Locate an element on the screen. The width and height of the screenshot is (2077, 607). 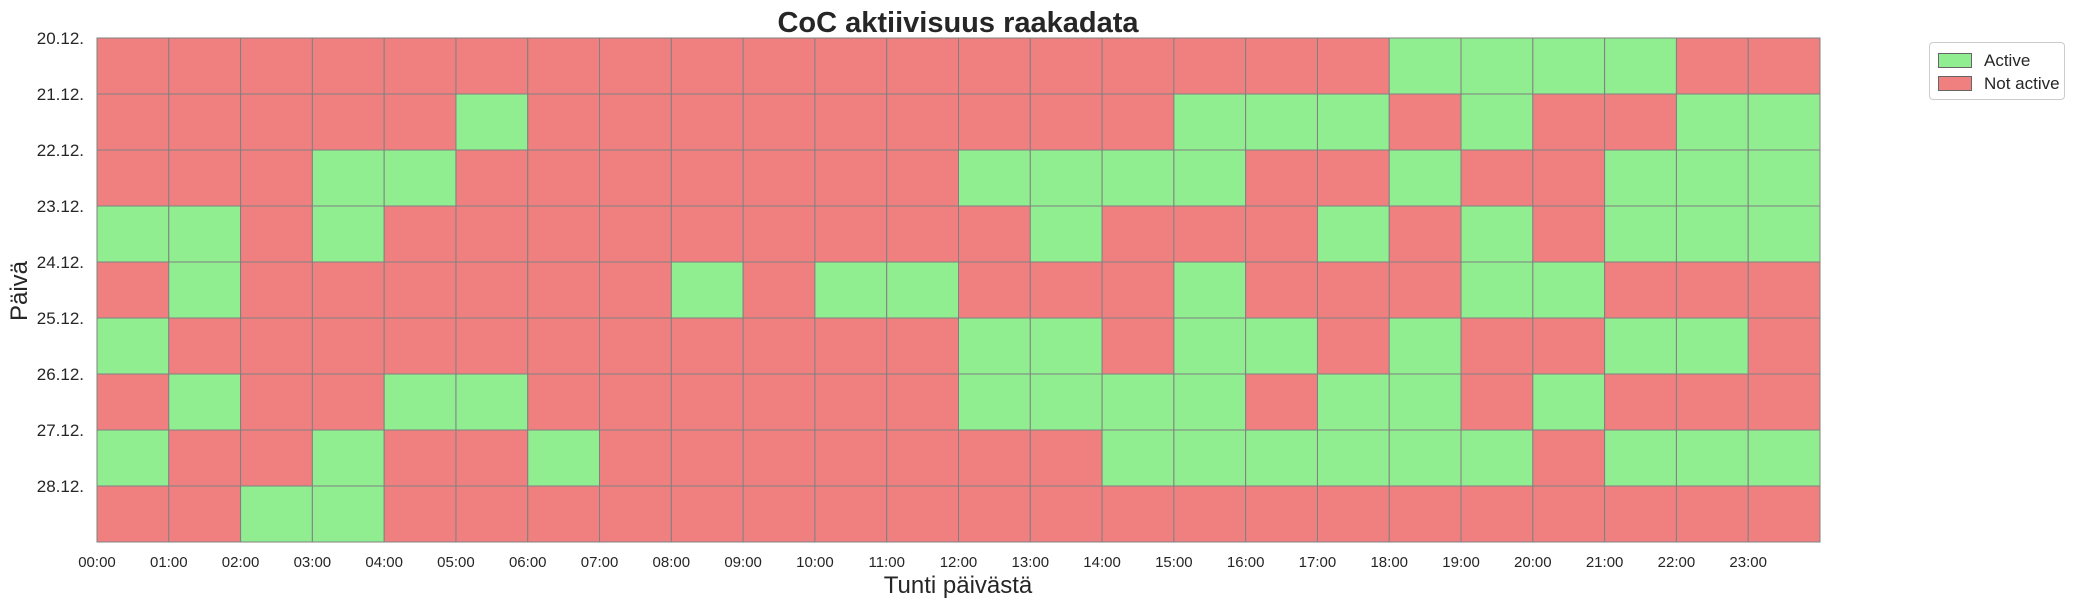
y-tick-label: 27.12. is located at coordinates (60, 430).